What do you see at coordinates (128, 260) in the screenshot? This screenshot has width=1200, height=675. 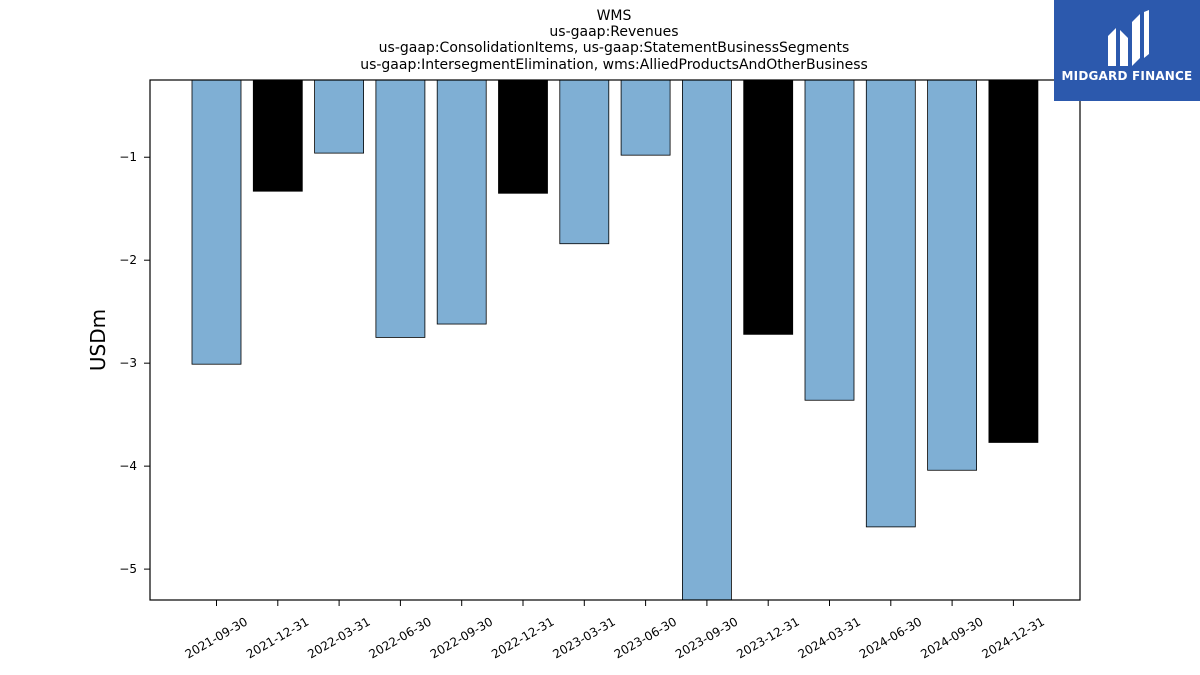 I see `y-tick-label: −2` at bounding box center [128, 260].